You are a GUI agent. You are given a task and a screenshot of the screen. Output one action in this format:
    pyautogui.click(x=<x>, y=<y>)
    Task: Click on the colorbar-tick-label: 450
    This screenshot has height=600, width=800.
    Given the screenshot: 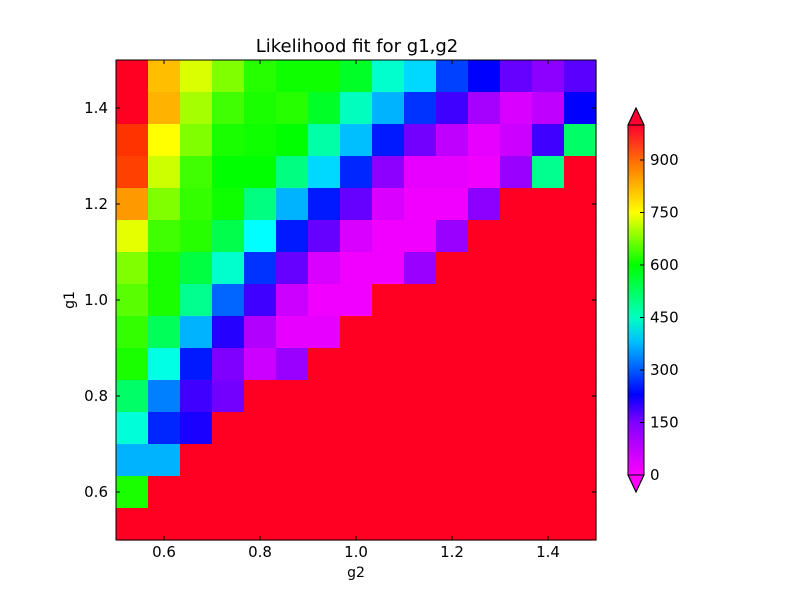 What is the action you would take?
    pyautogui.click(x=664, y=318)
    